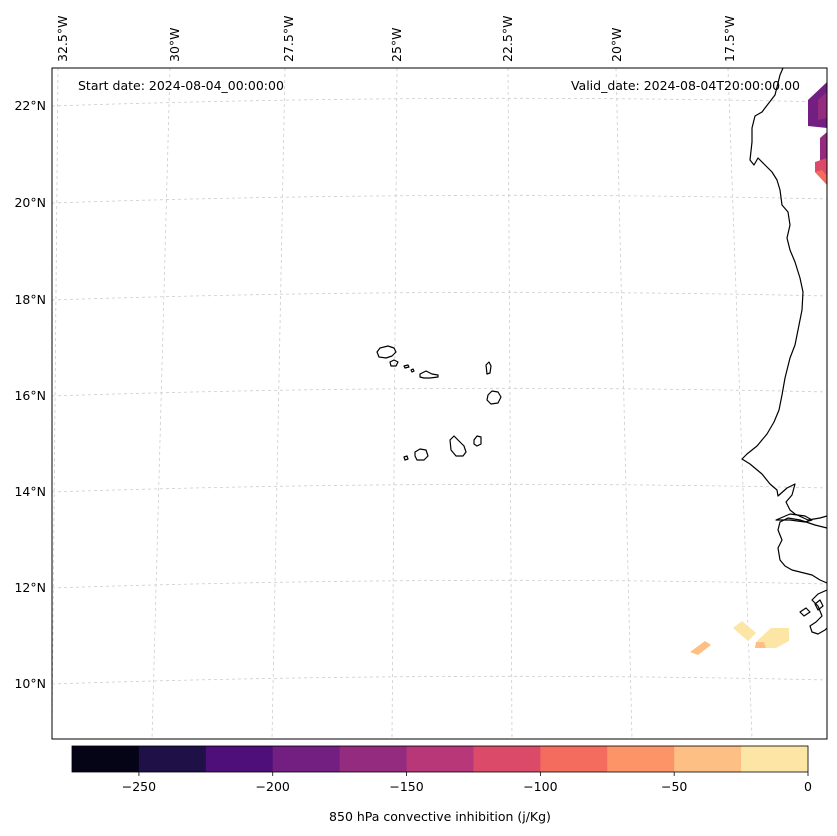 This screenshot has width=837, height=836. I want to click on colorbar-tick-label: −150, so click(406, 786).